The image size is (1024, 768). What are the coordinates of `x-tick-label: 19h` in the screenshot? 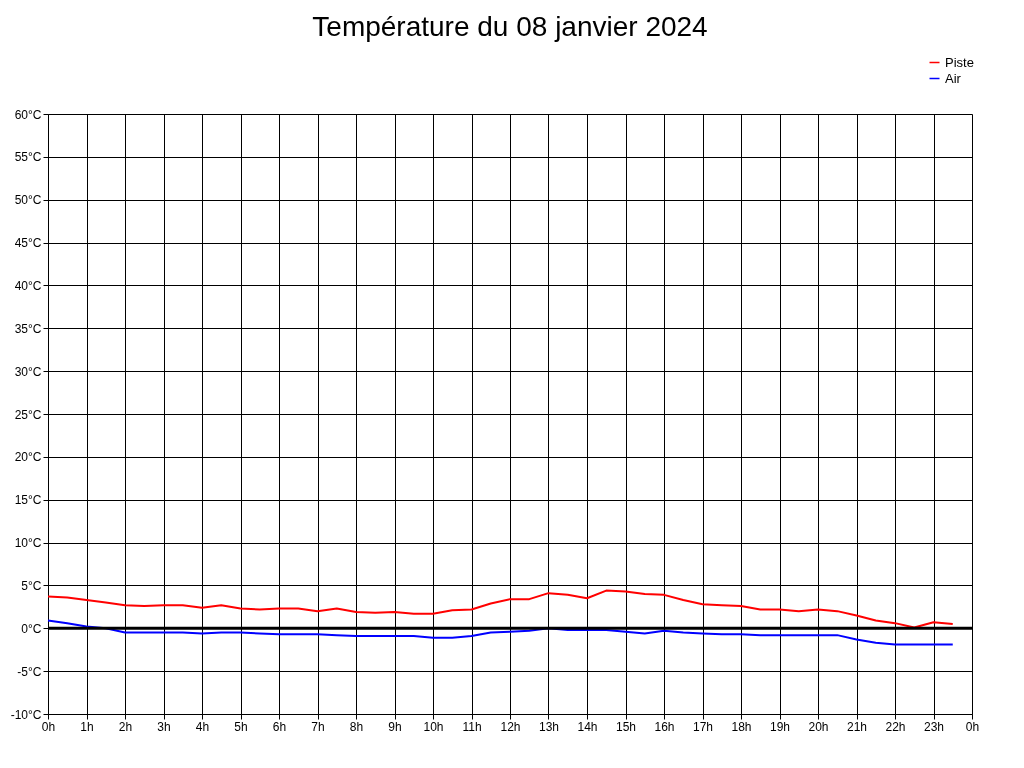 It's located at (780, 726).